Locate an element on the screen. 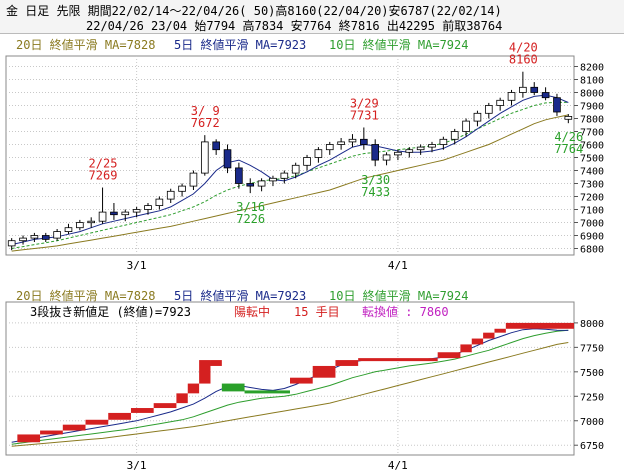  annotation-value: 7226 is located at coordinates (250, 219).